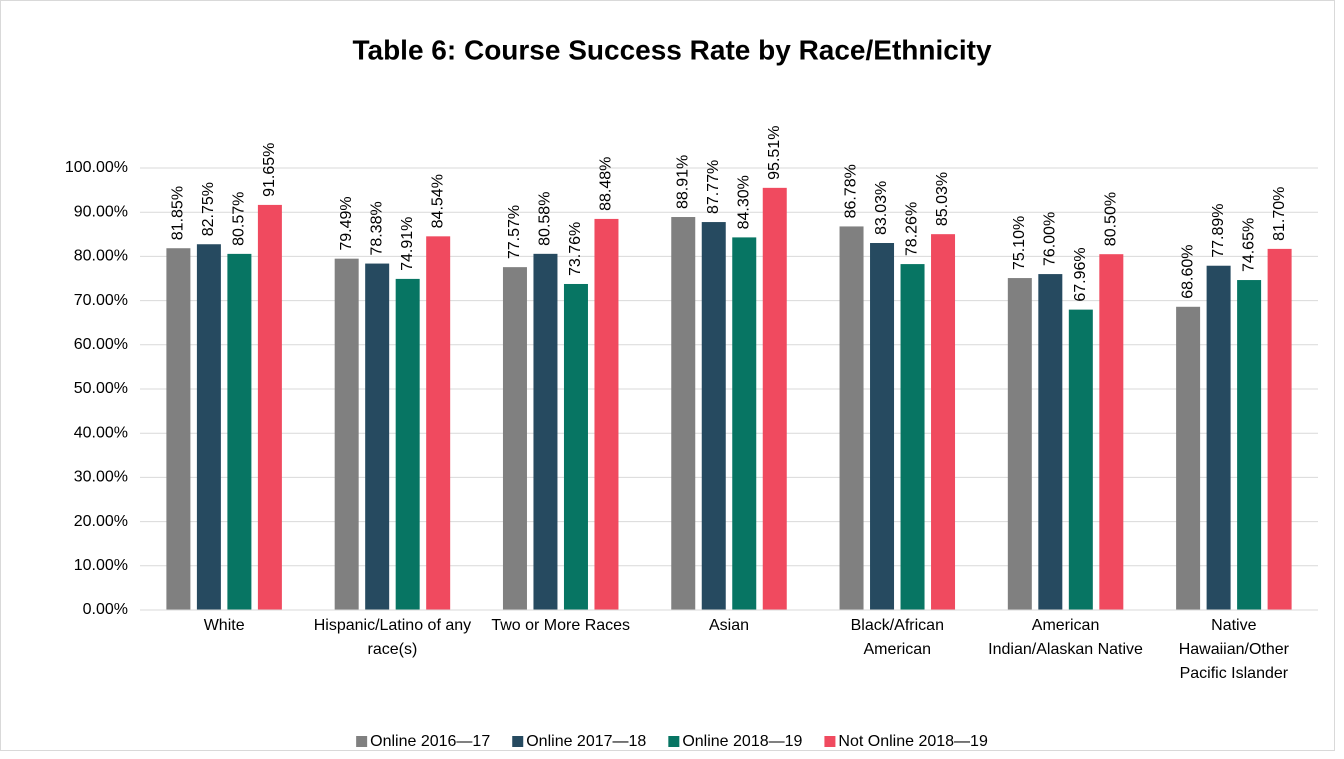 The width and height of the screenshot is (1344, 759). Describe the element at coordinates (1233, 649) in the screenshot. I see `x-tick-label: Native Hawaiian/Other Pacific Islander` at that location.